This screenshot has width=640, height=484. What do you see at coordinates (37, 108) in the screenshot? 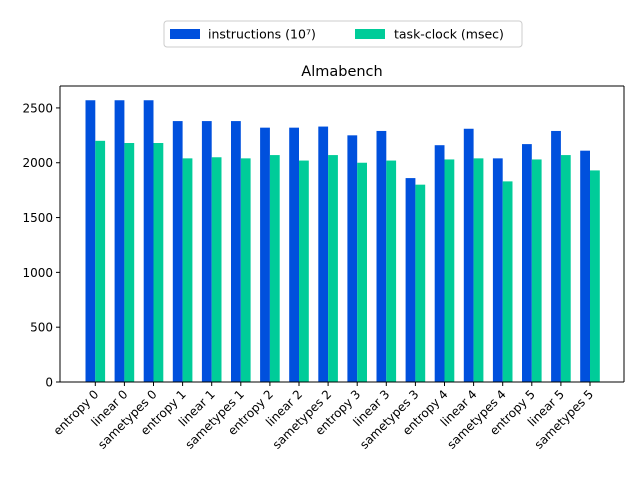
I see `y-tick-label: 2500` at bounding box center [37, 108].